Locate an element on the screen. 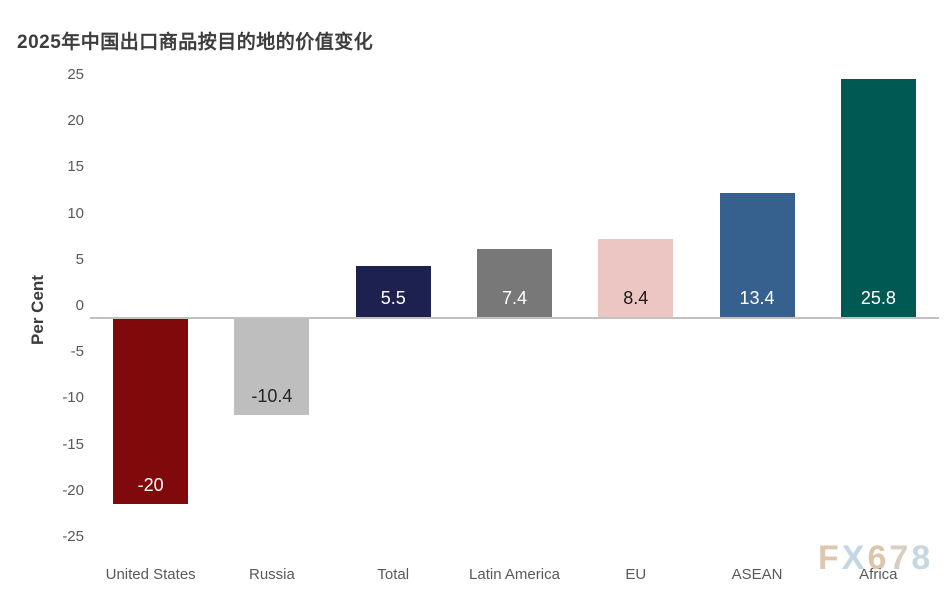 The width and height of the screenshot is (952, 599). bar-value-label: -20 is located at coordinates (150, 484).